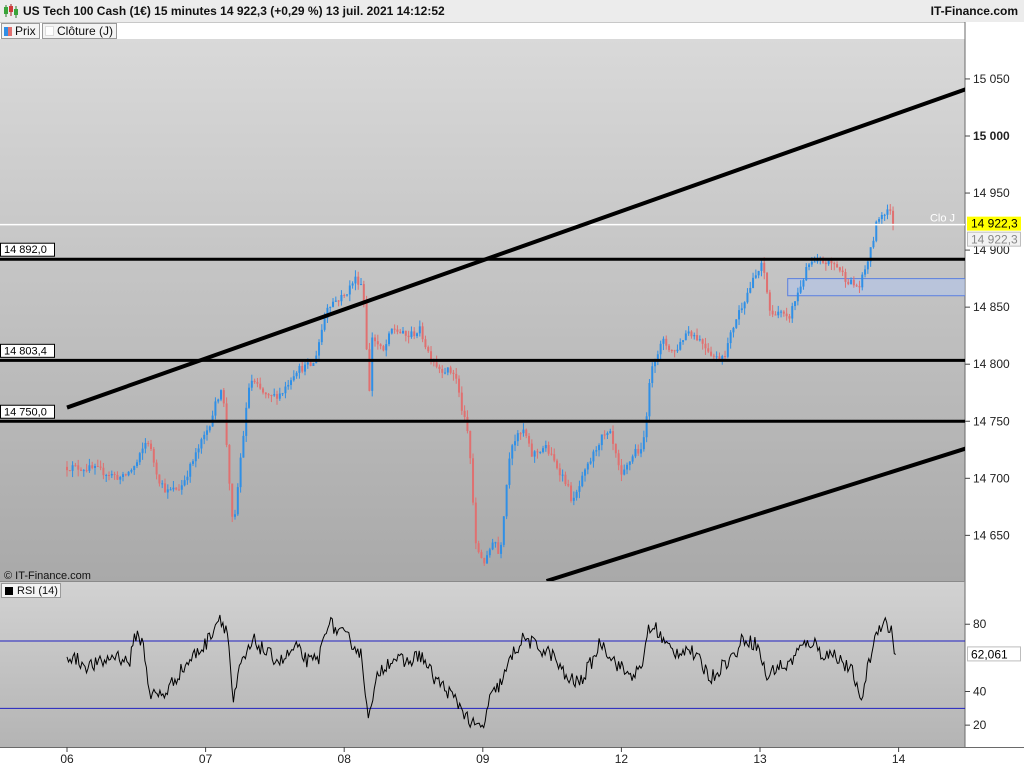 This screenshot has width=1024, height=768. Describe the element at coordinates (512, 757) in the screenshot. I see `time-axis-background` at that location.